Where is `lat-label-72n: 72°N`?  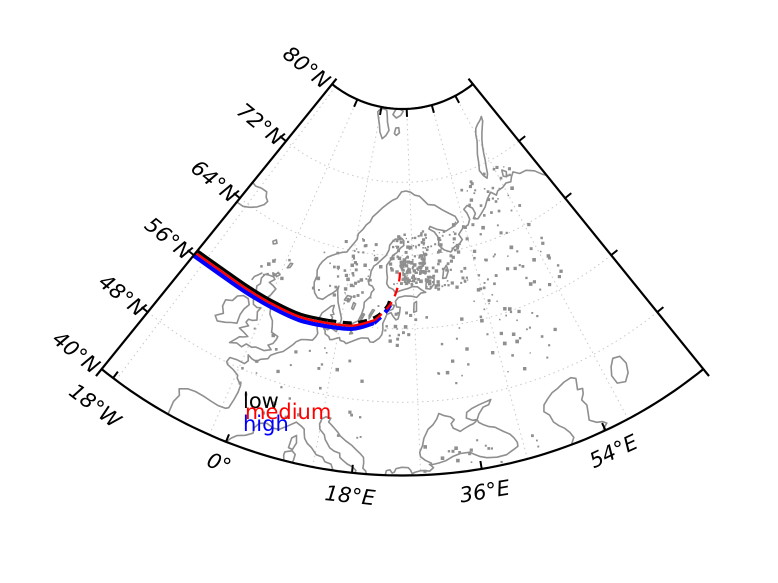 lat-label-72n: 72°N is located at coordinates (260, 124).